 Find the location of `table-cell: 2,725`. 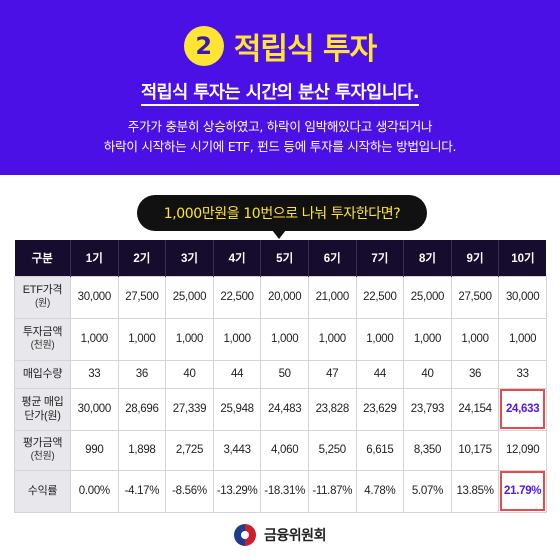

table-cell: 2,725 is located at coordinates (189, 450).